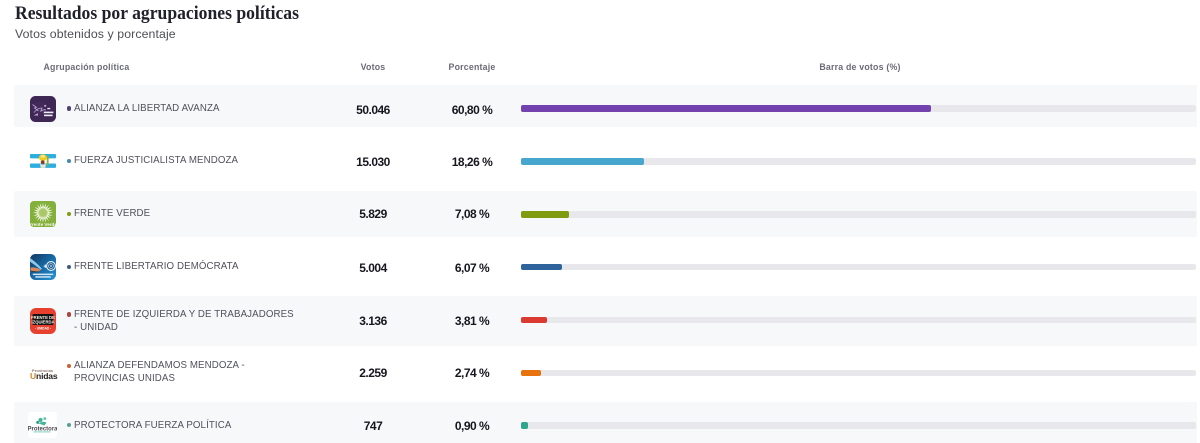 This screenshot has height=443, width=1200. I want to click on svg-text: FRENTE DE, so click(43, 316).